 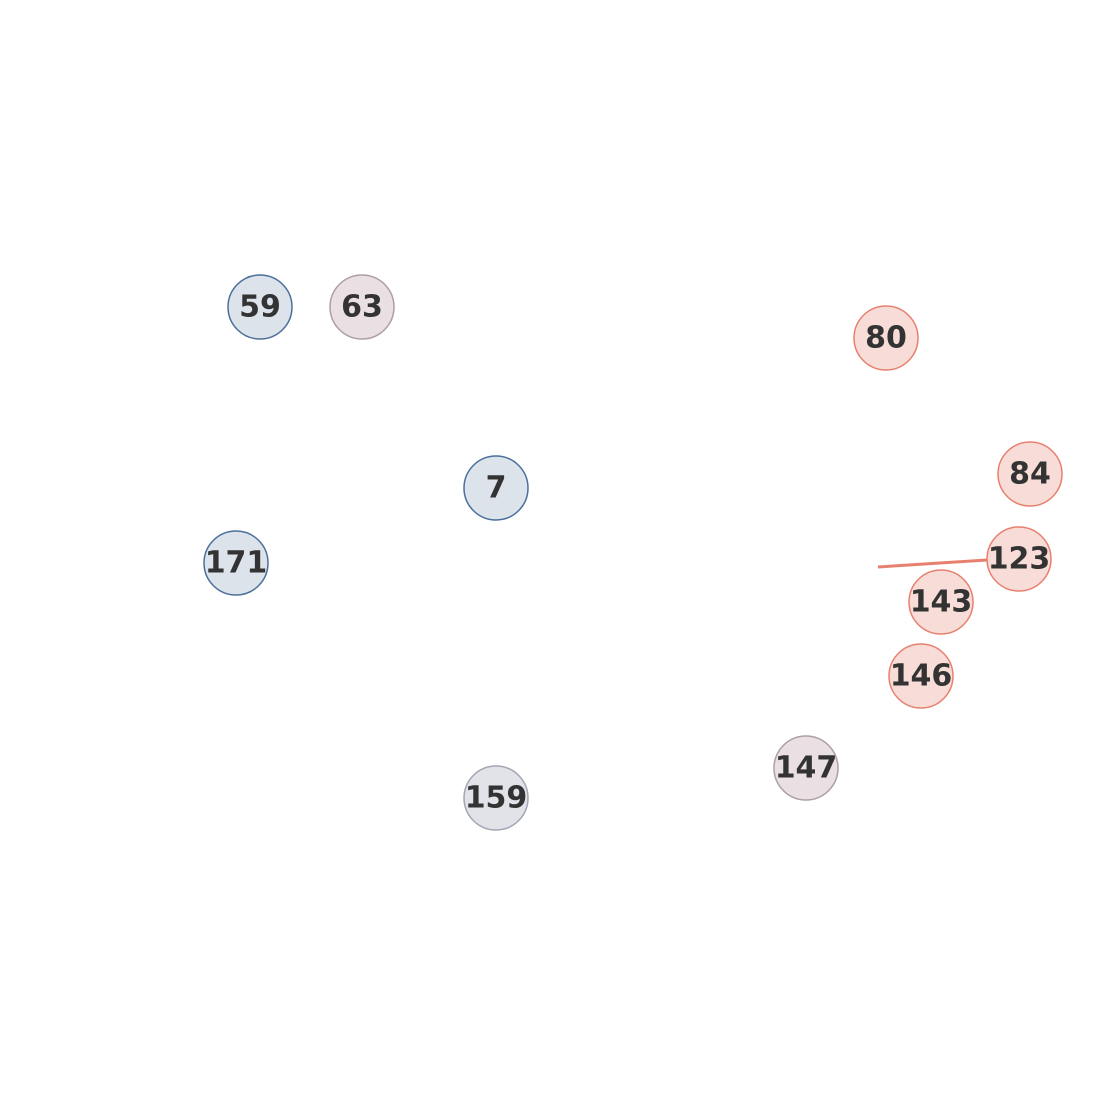 I want to click on node-147: 147, so click(x=806, y=768).